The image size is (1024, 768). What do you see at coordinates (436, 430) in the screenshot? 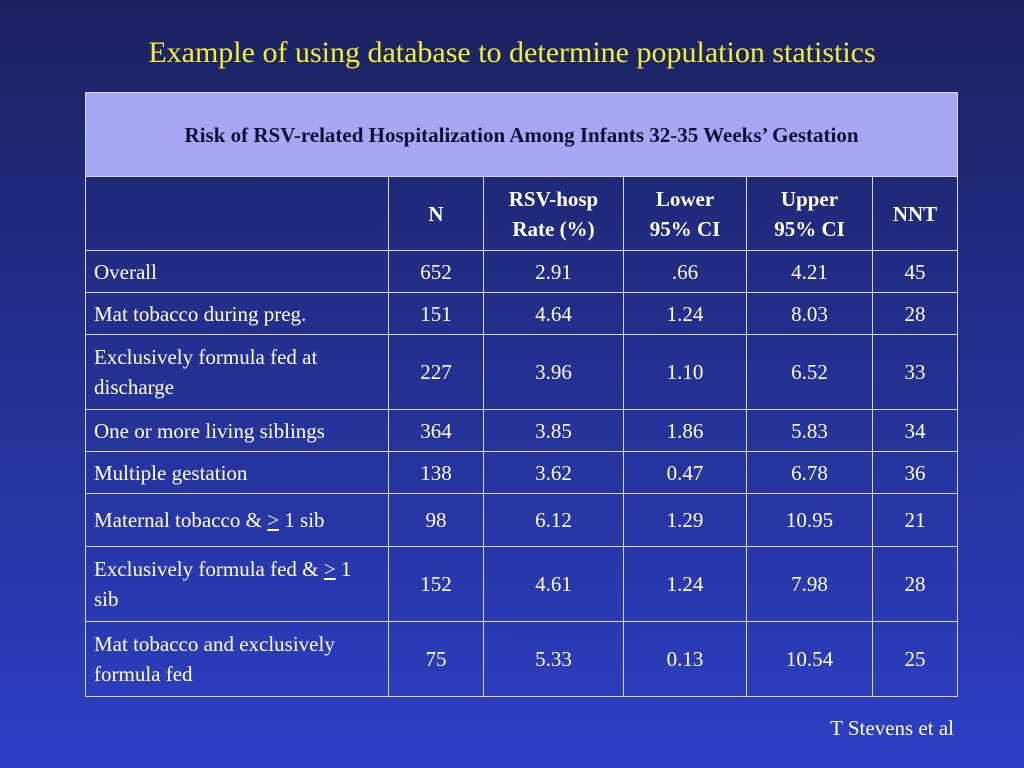
I see `cell-n: 364` at bounding box center [436, 430].